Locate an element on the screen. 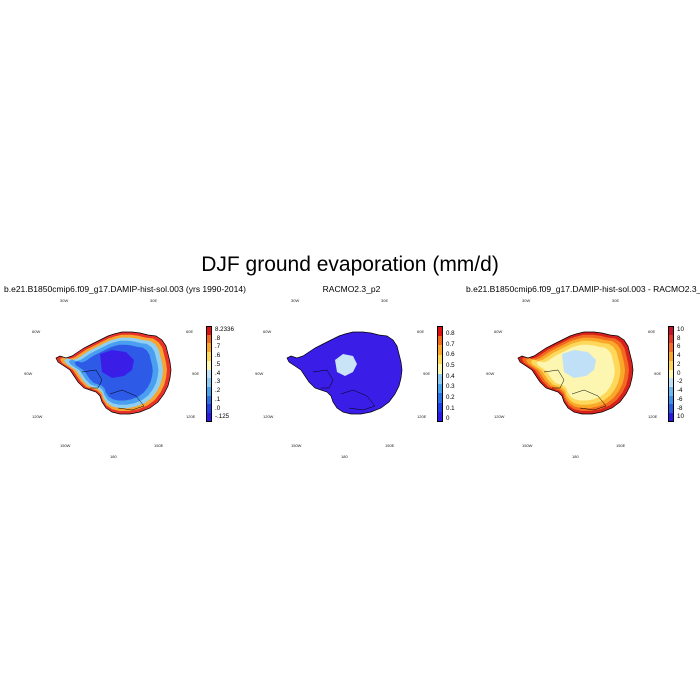  colorbar-label: 0.1 is located at coordinates (450, 408).